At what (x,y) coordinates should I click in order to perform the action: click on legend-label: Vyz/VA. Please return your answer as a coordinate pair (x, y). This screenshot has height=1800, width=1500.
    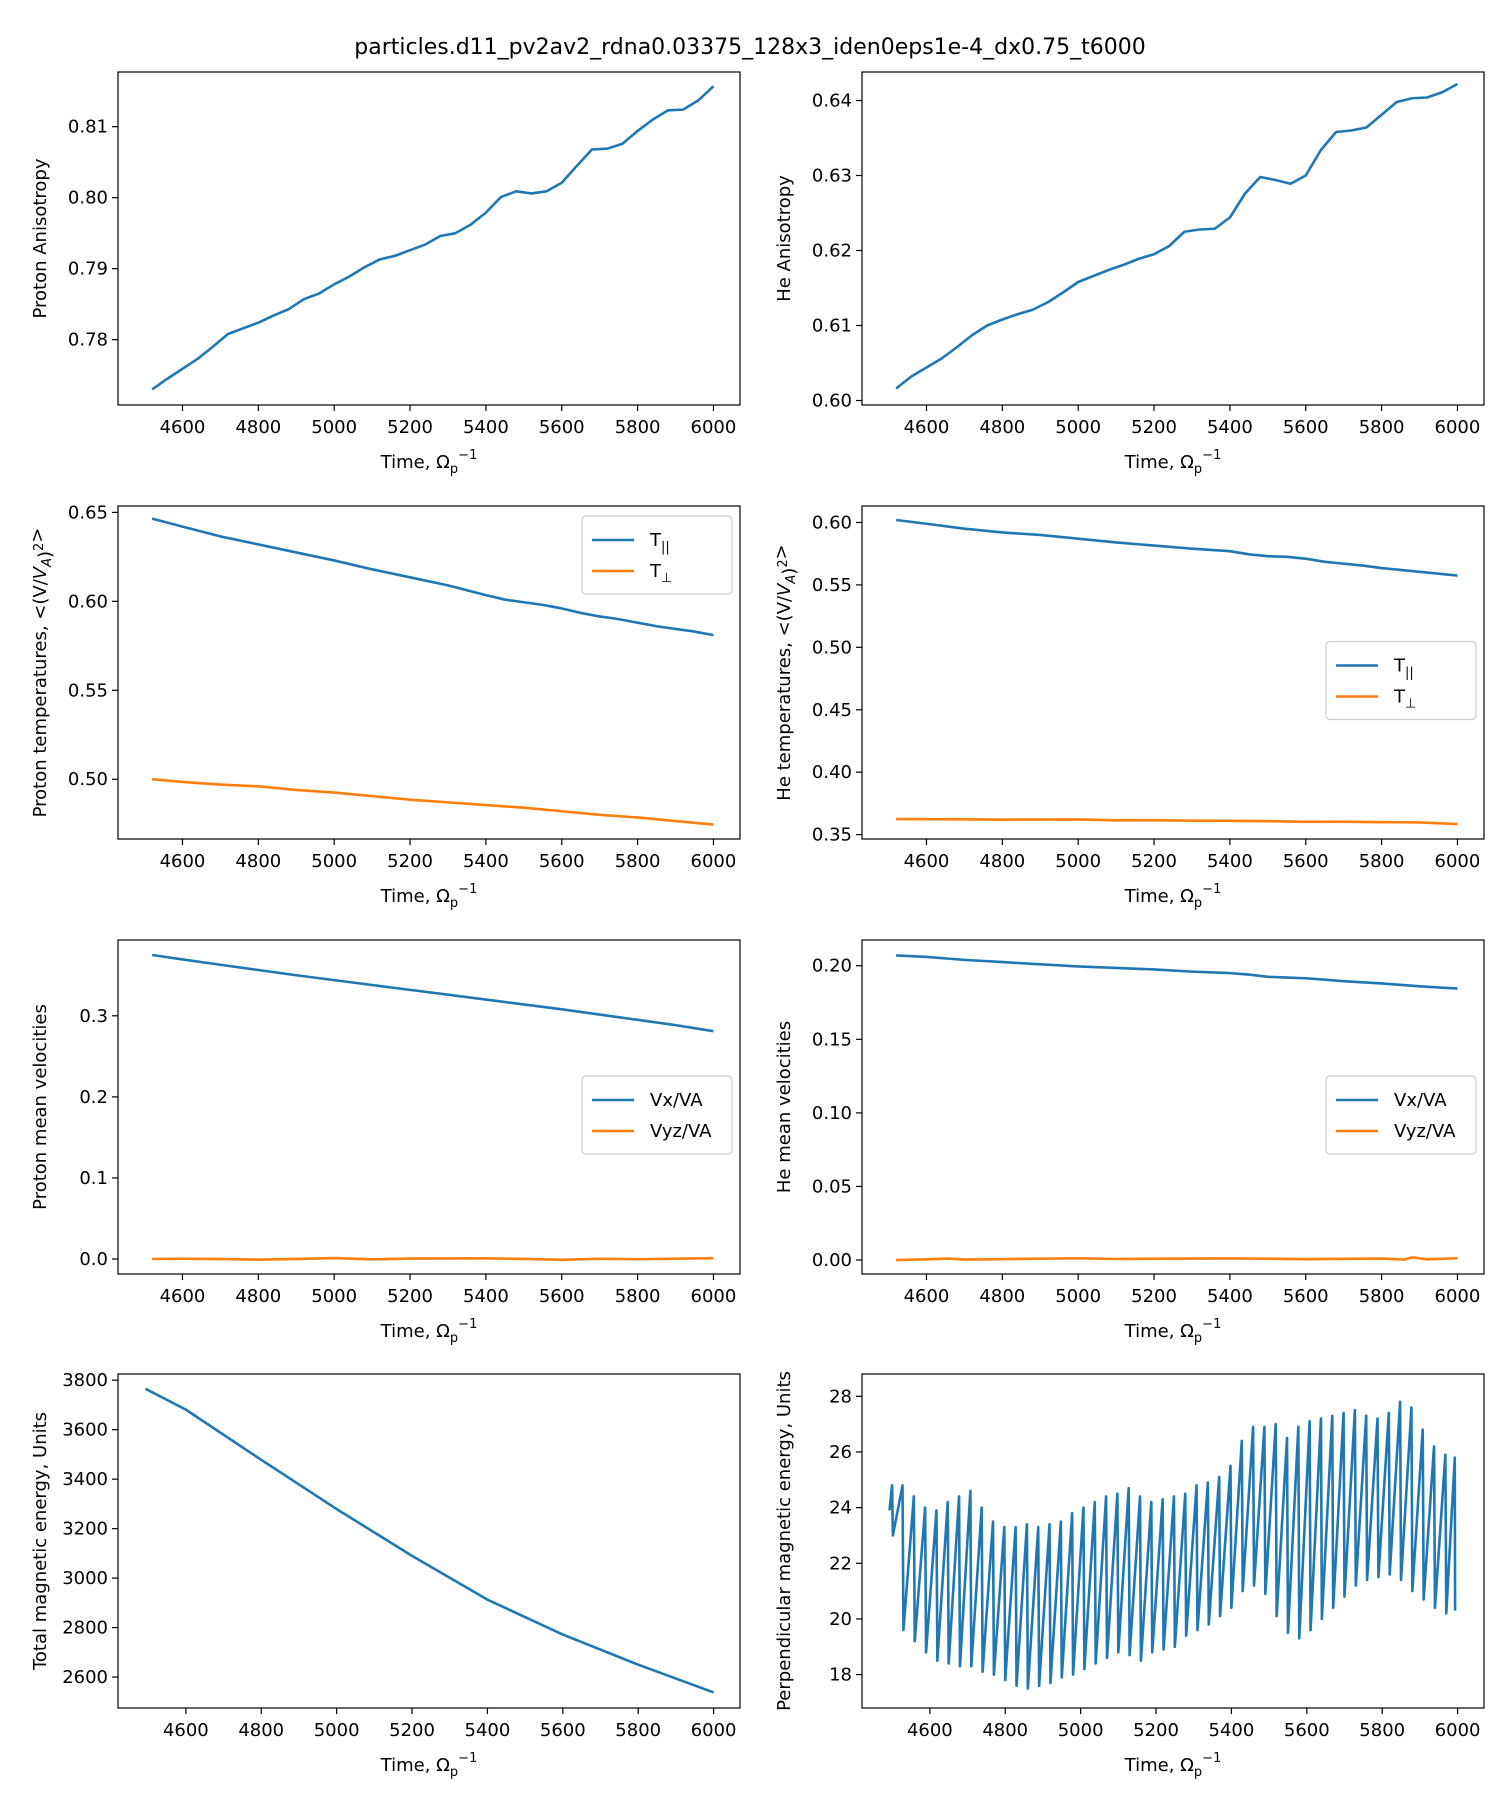
    Looking at the image, I should click on (681, 1131).